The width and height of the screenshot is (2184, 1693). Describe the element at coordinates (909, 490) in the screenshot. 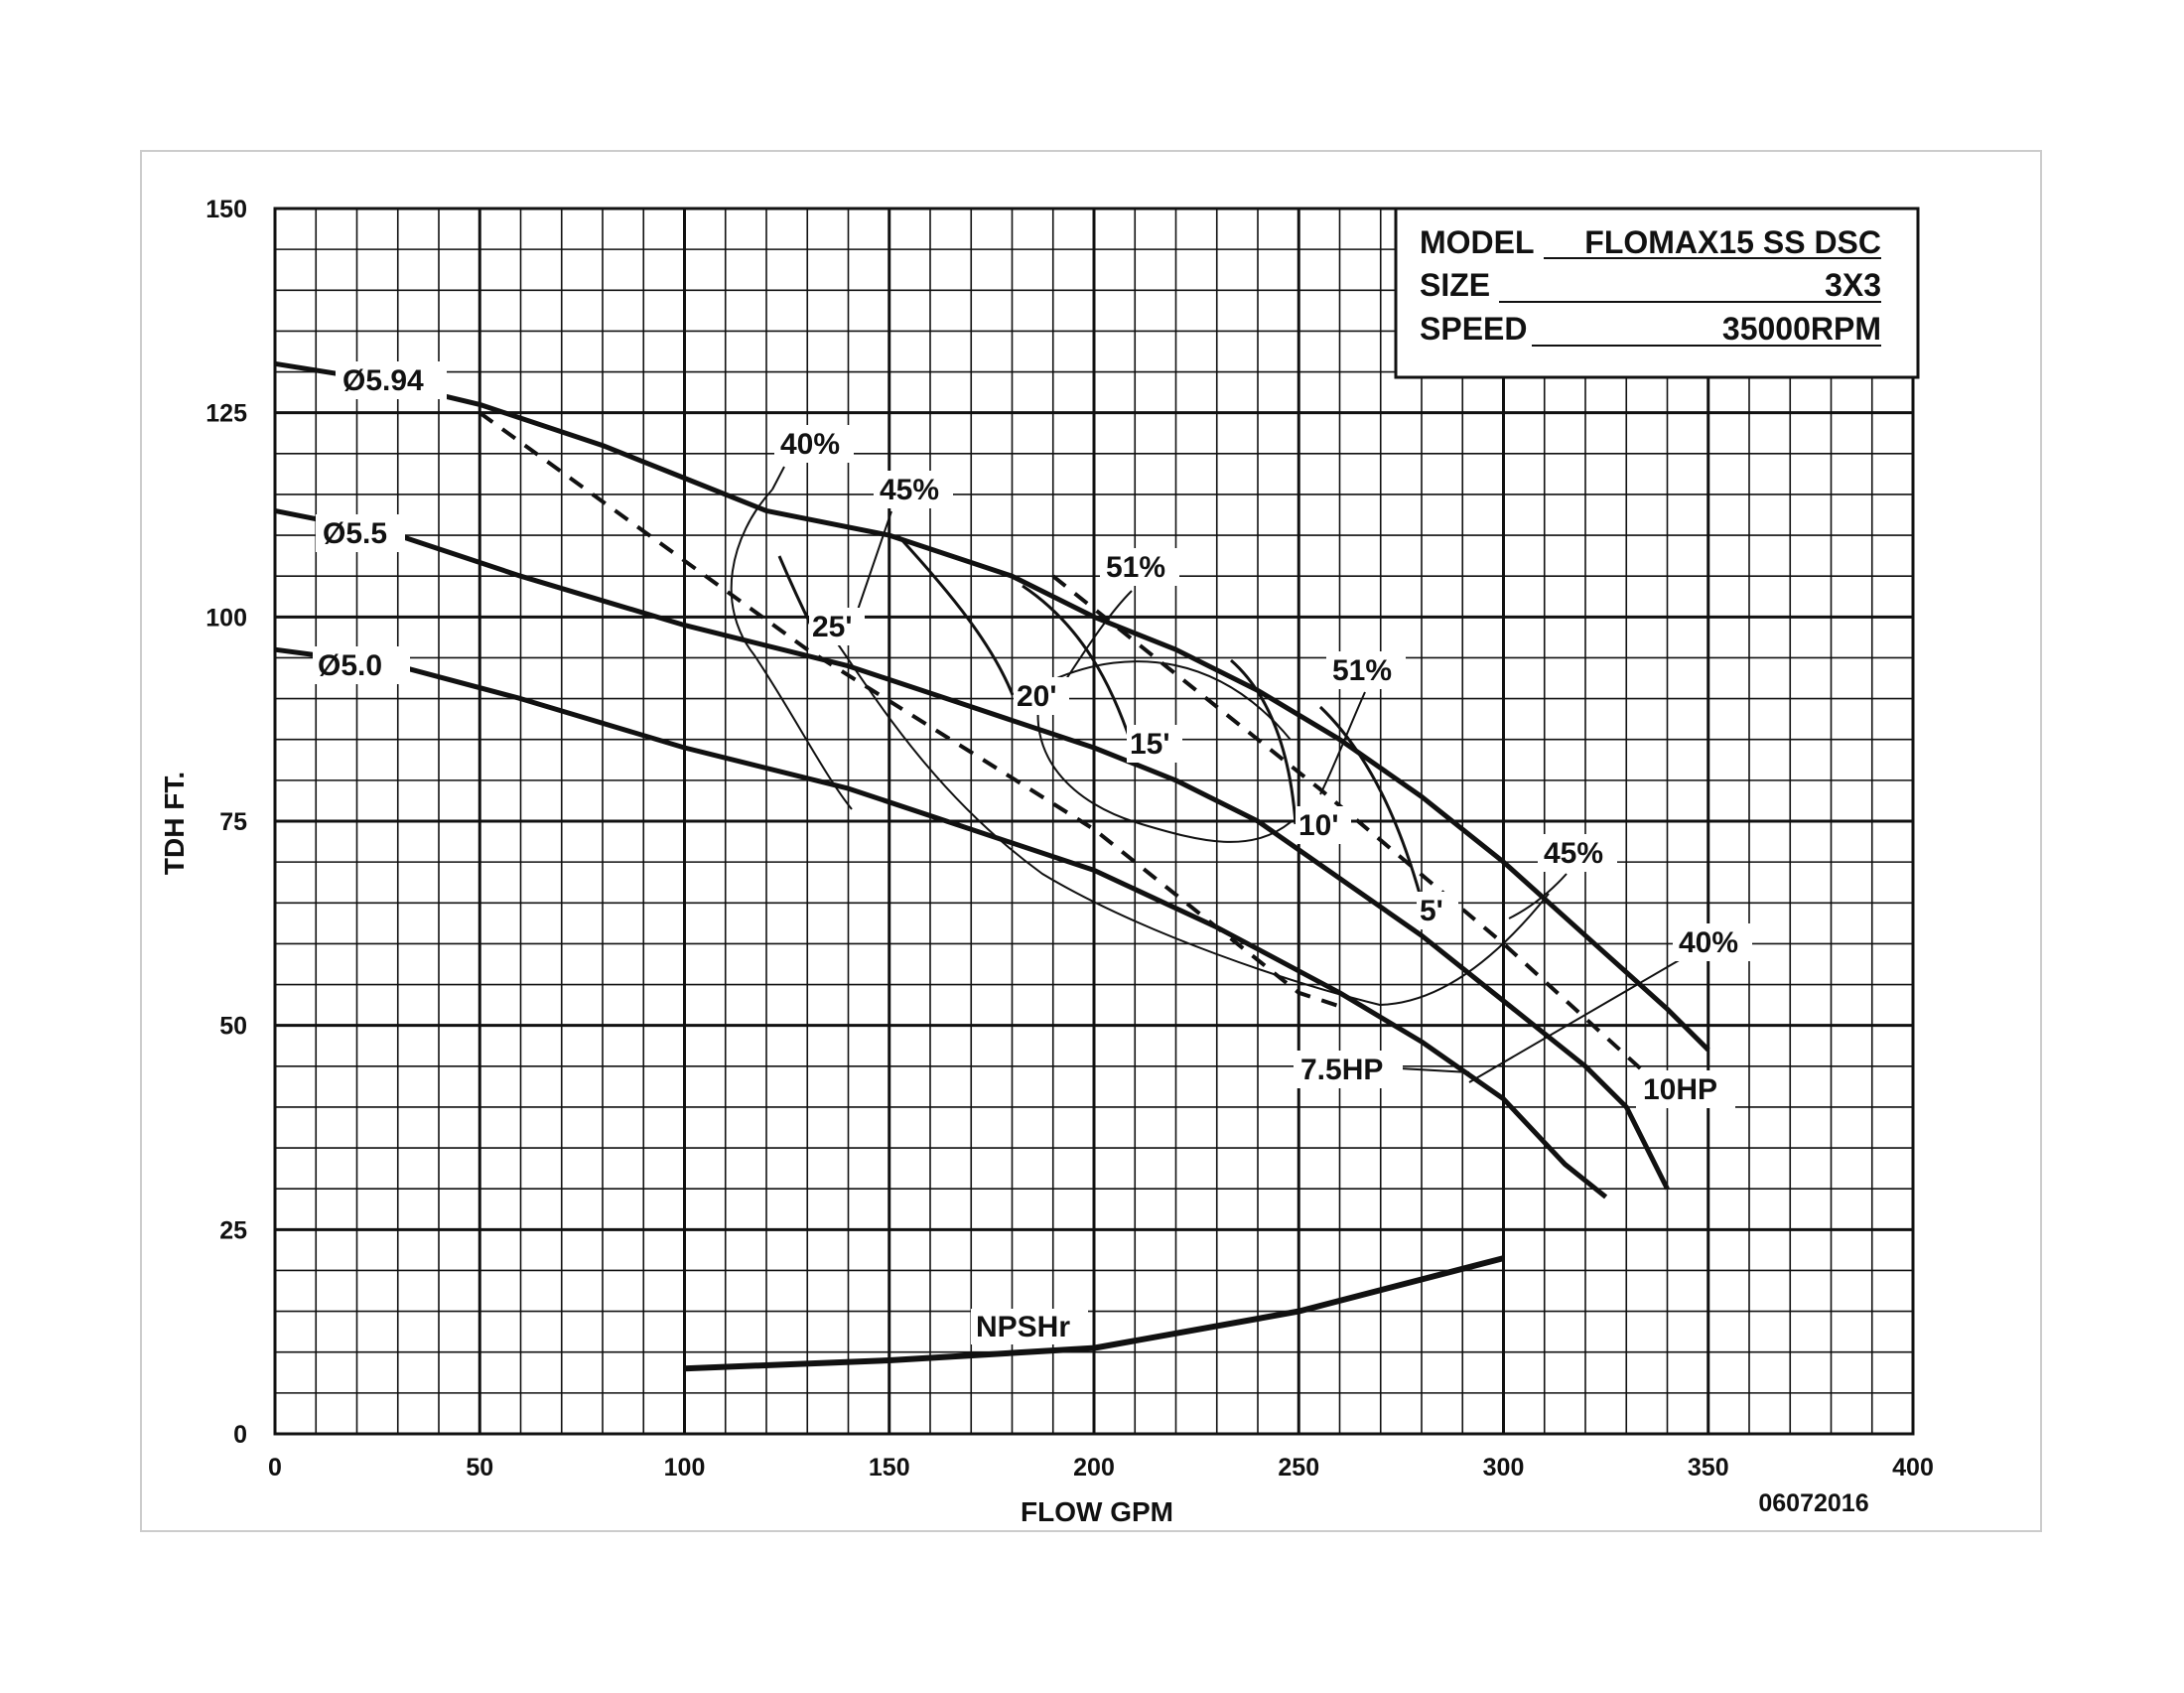

I see `eff-label-45-top: 45%` at that location.